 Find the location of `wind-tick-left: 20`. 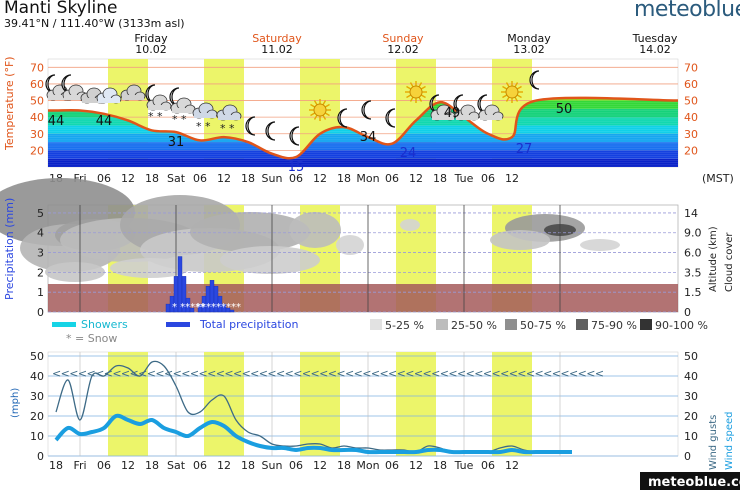

wind-tick-left: 20 is located at coordinates (37, 416).